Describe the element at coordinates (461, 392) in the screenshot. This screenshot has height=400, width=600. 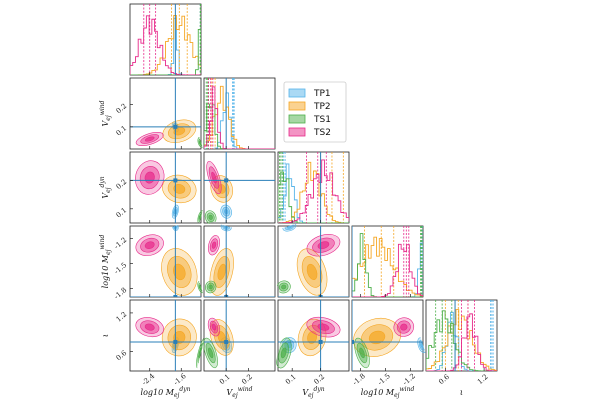
I see `x-axis-label-4: ι` at that location.